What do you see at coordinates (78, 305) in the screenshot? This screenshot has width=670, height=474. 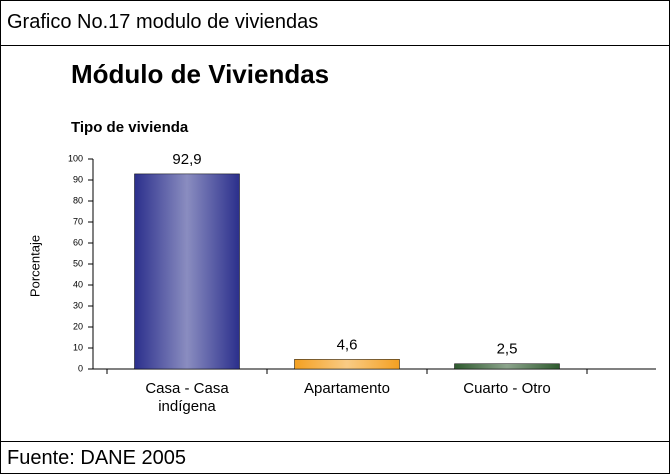 I see `y-tick-label: 30` at bounding box center [78, 305].